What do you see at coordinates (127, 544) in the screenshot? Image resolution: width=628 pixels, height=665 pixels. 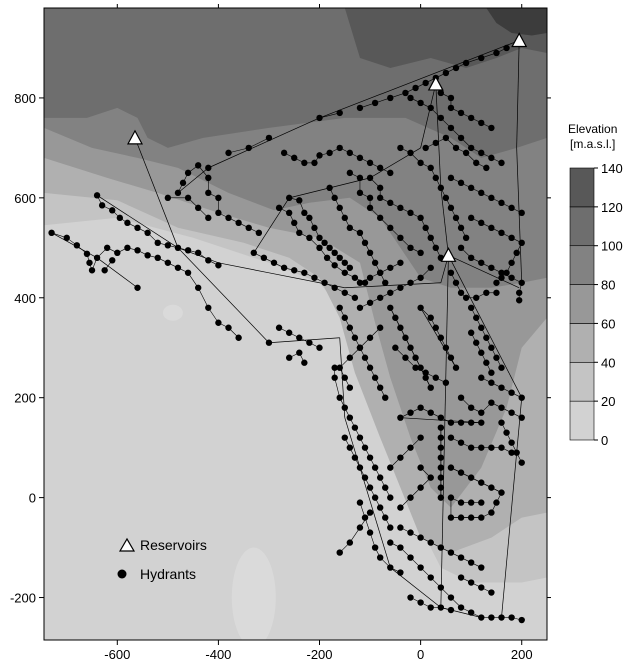 I see `legend-reservoir-triangle-icon` at bounding box center [127, 544].